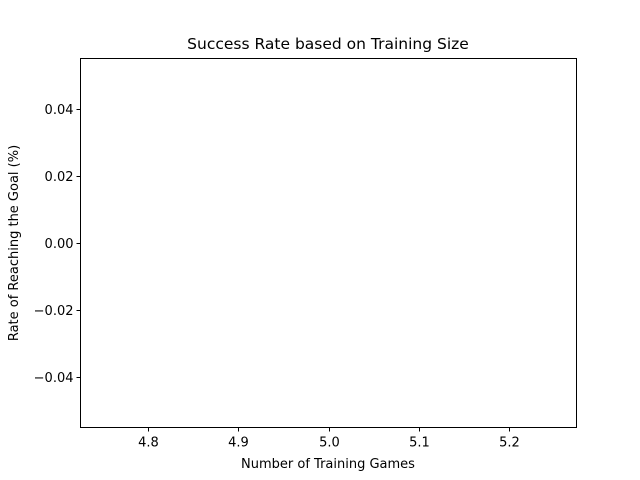  What do you see at coordinates (59, 110) in the screenshot?
I see `y-tick-label: 0.04` at bounding box center [59, 110].